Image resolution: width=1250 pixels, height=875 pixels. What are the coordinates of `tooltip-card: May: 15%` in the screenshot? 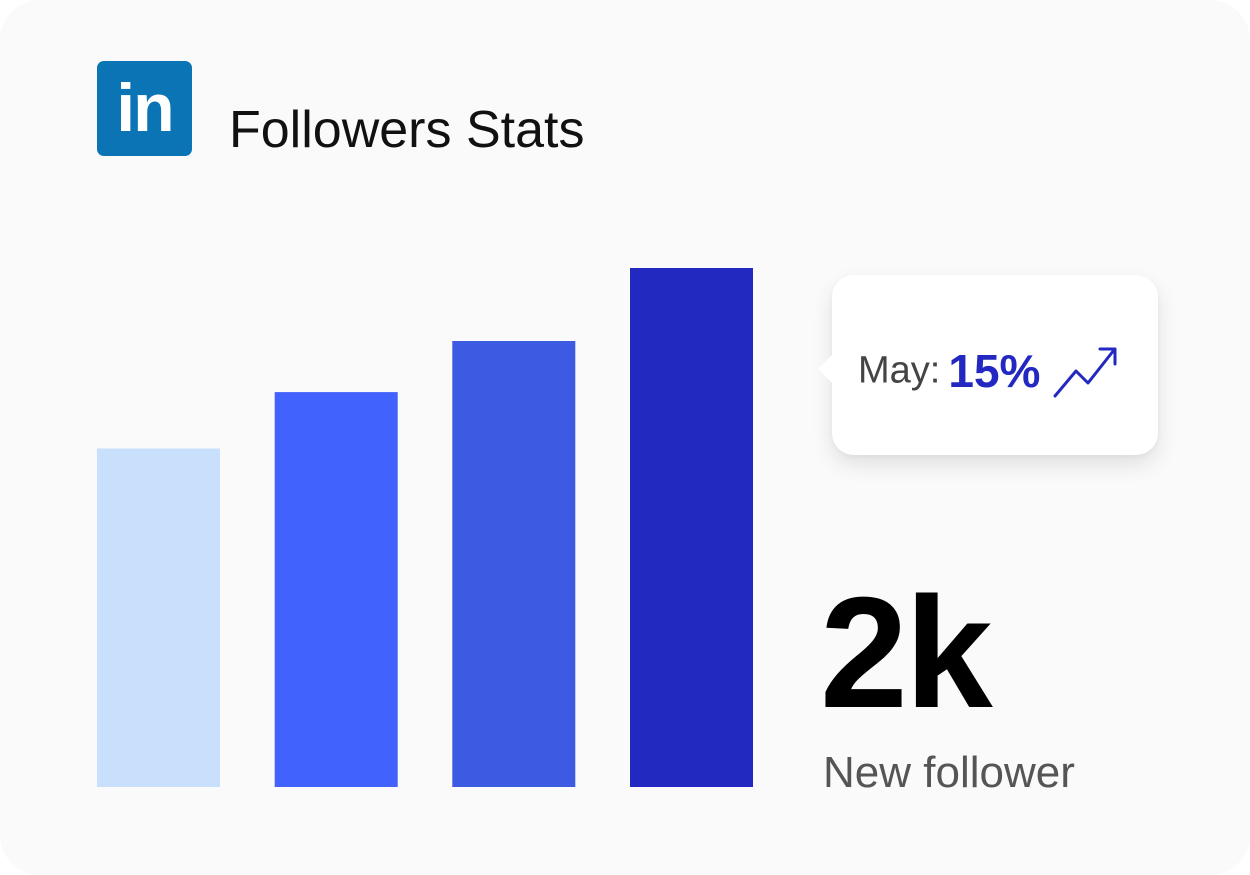 It's located at (988, 365).